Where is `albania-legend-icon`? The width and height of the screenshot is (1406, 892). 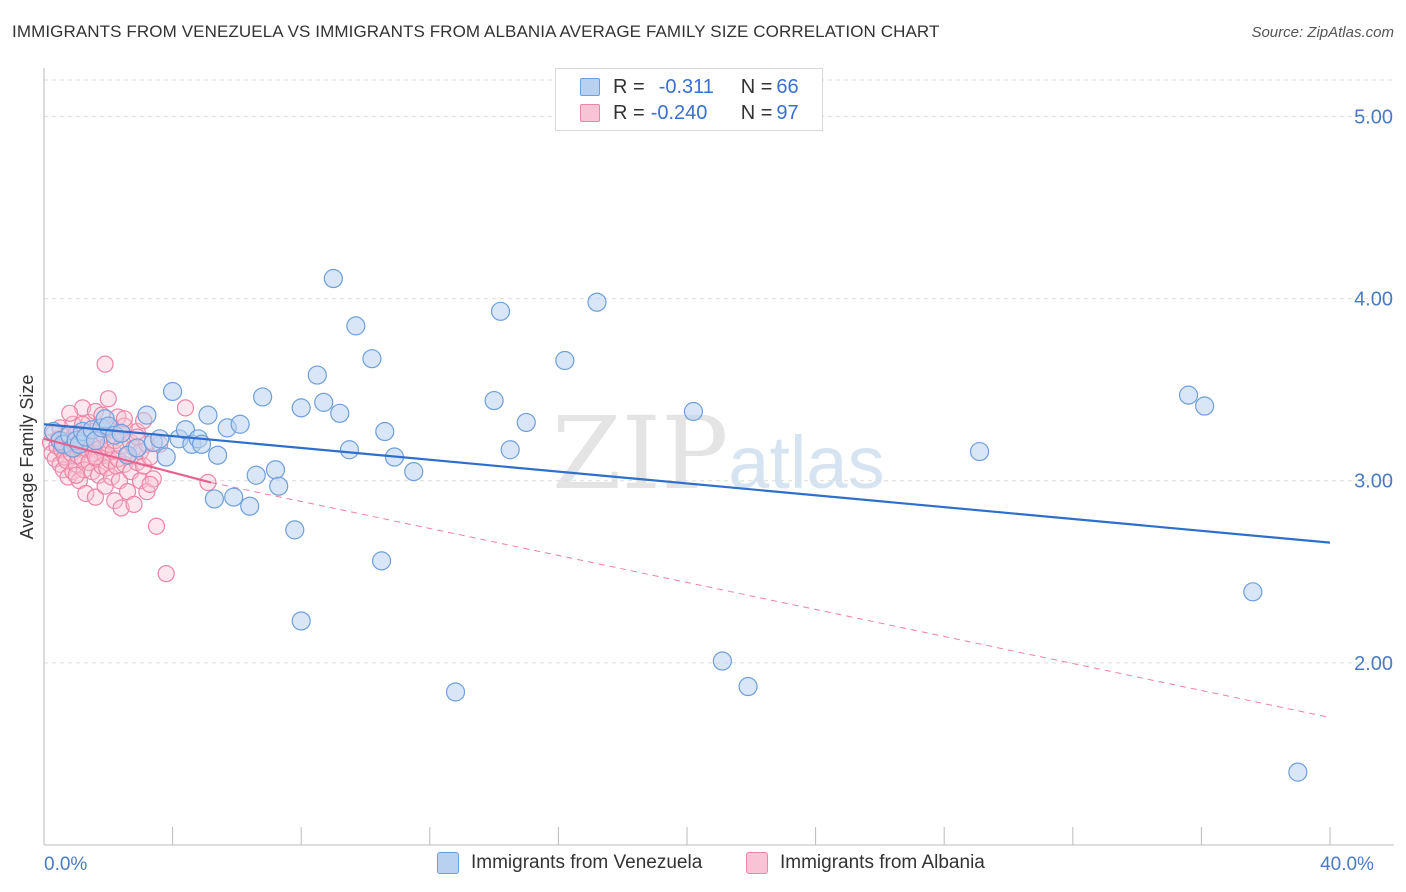 albania-legend-icon is located at coordinates (757, 863).